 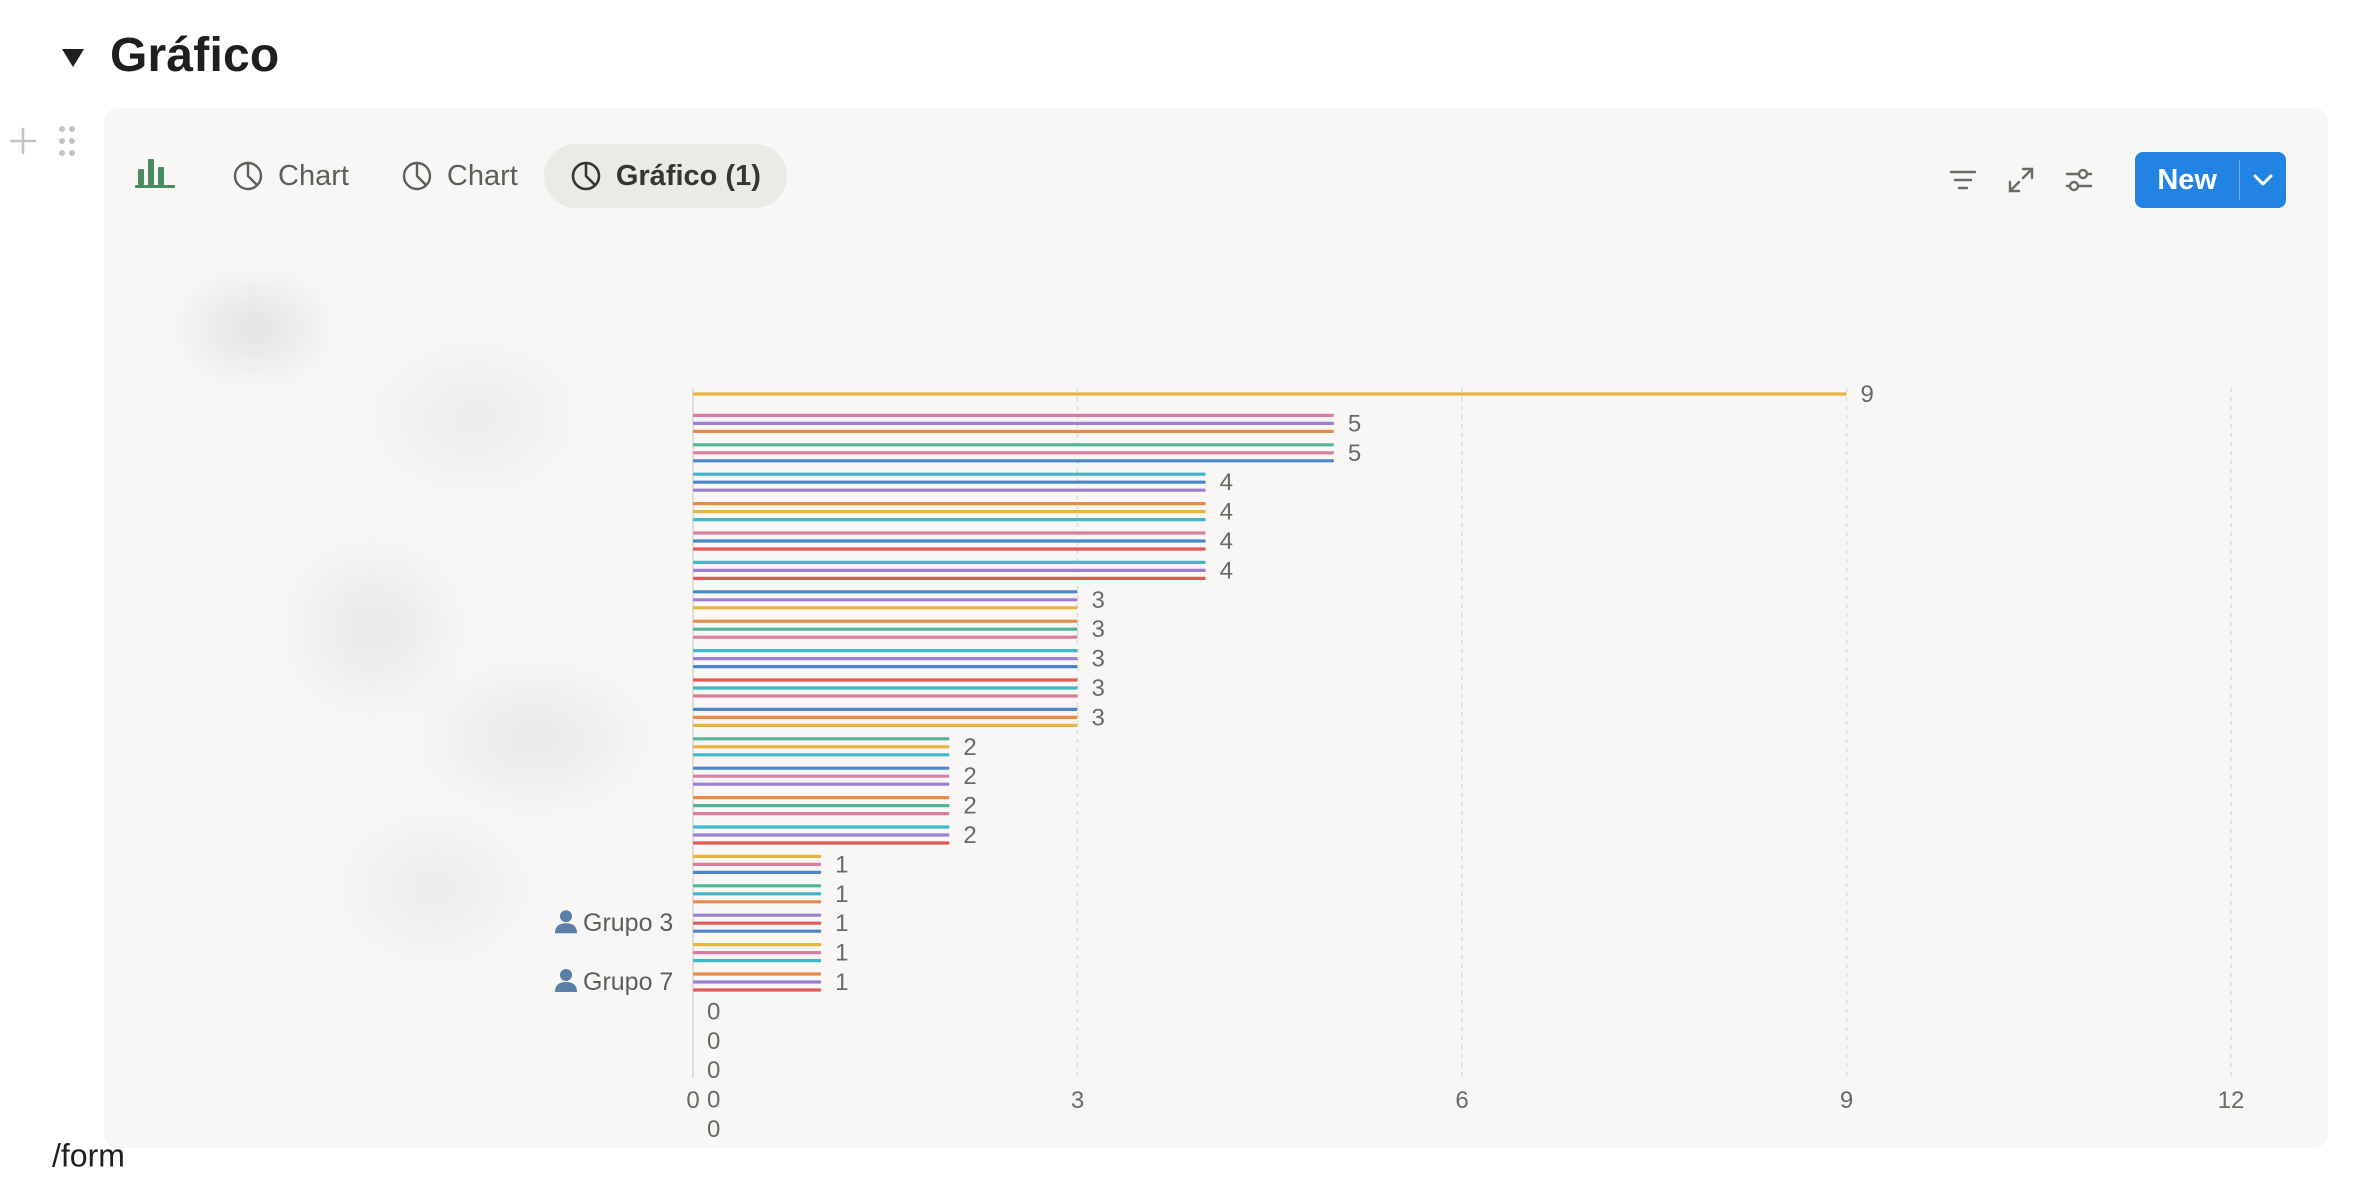 What do you see at coordinates (614, 982) in the screenshot?
I see `category-label: Grupo 7` at bounding box center [614, 982].